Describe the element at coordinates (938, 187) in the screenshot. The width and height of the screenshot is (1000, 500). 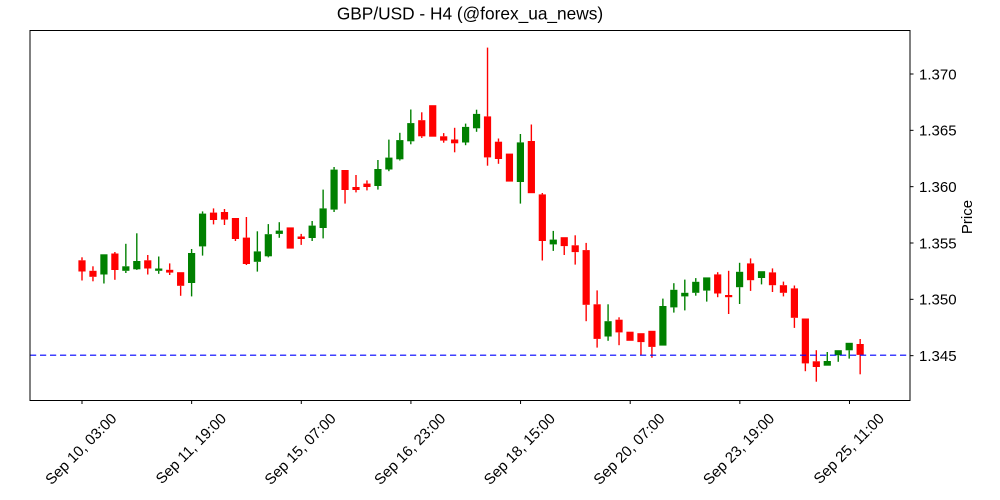
I see `svg-text: 1.360` at that location.